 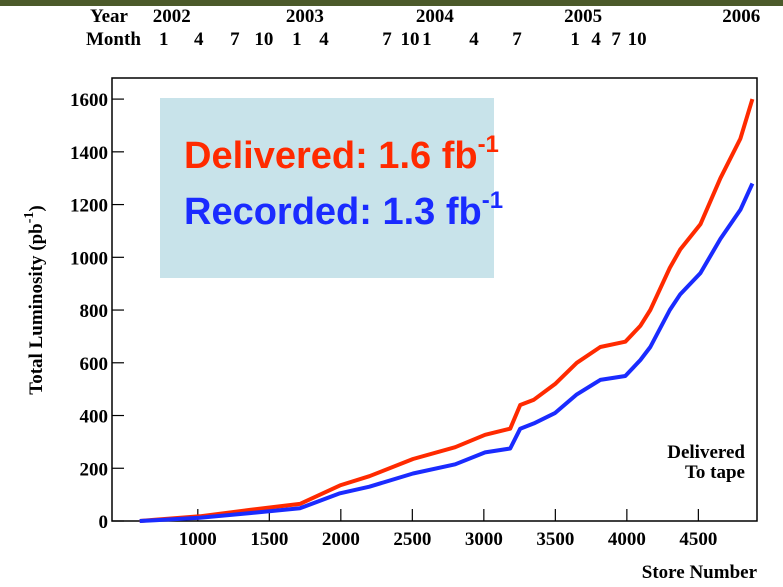 I want to click on annotation-text: Recorded: 1.3 fb, so click(x=333, y=212).